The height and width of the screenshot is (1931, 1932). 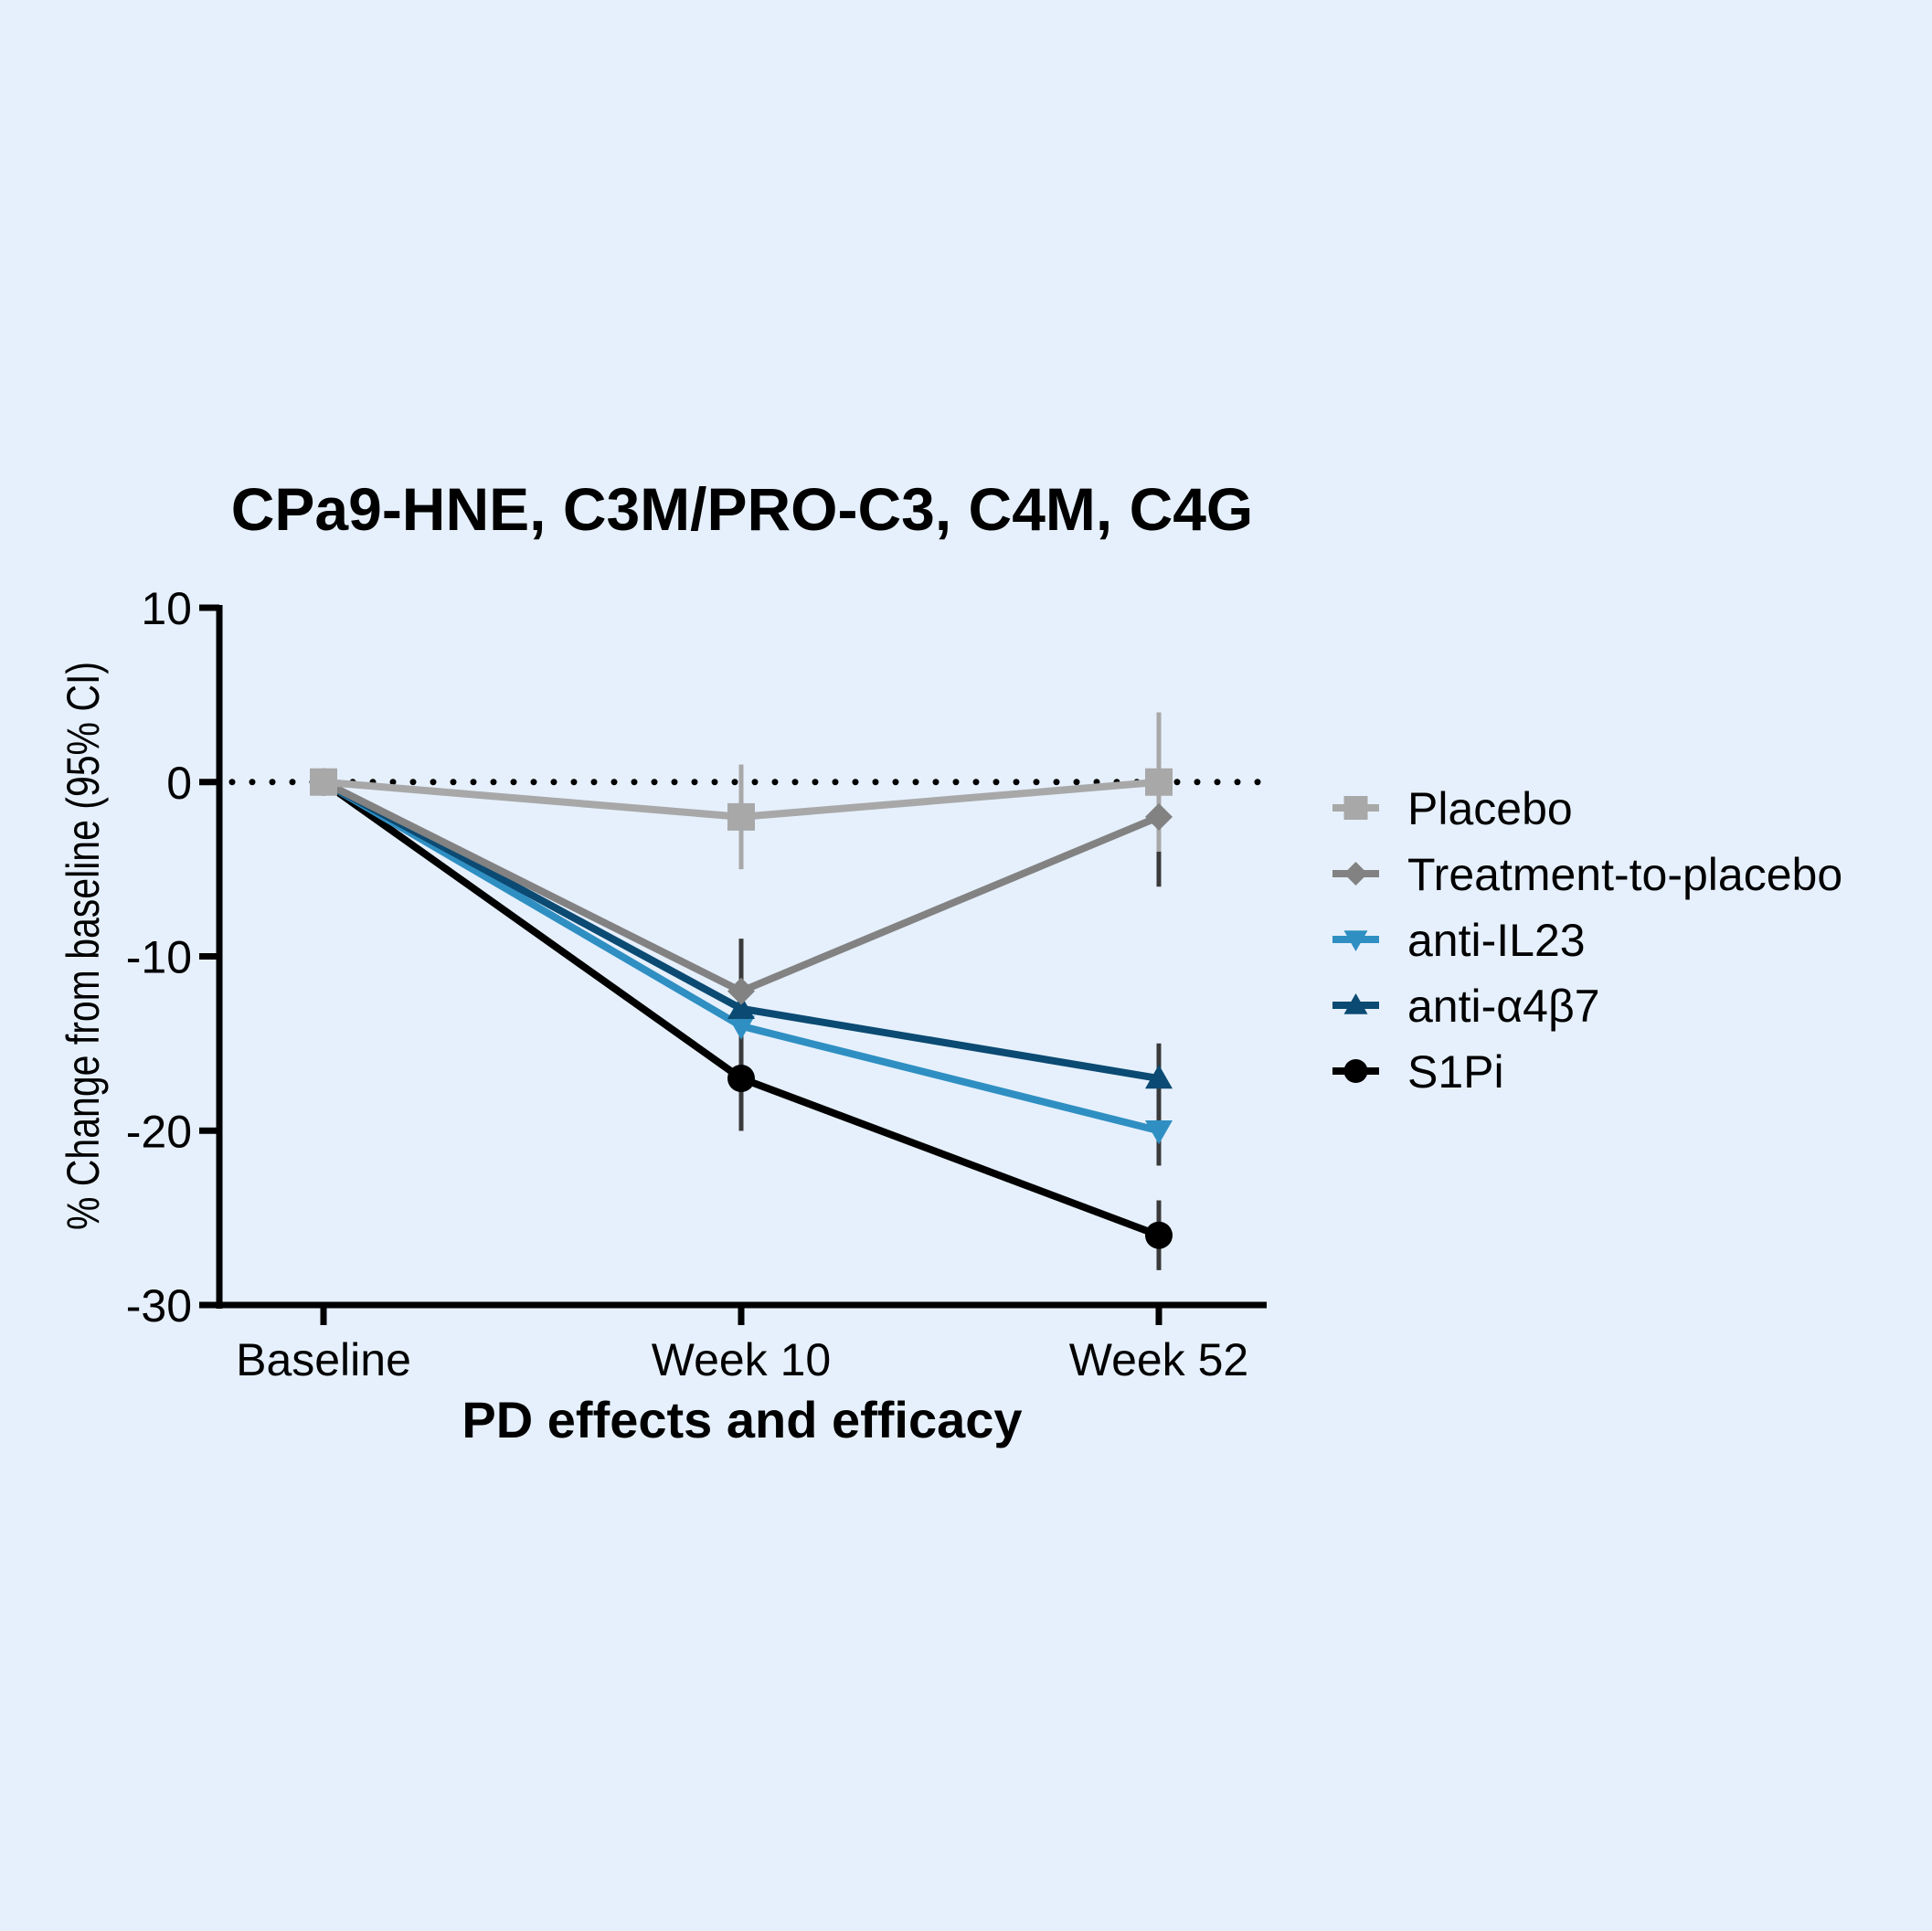 What do you see at coordinates (742, 509) in the screenshot?
I see `chart-title: CPa9-HNE, C3M/PRO-C3, C4M, C4G` at bounding box center [742, 509].